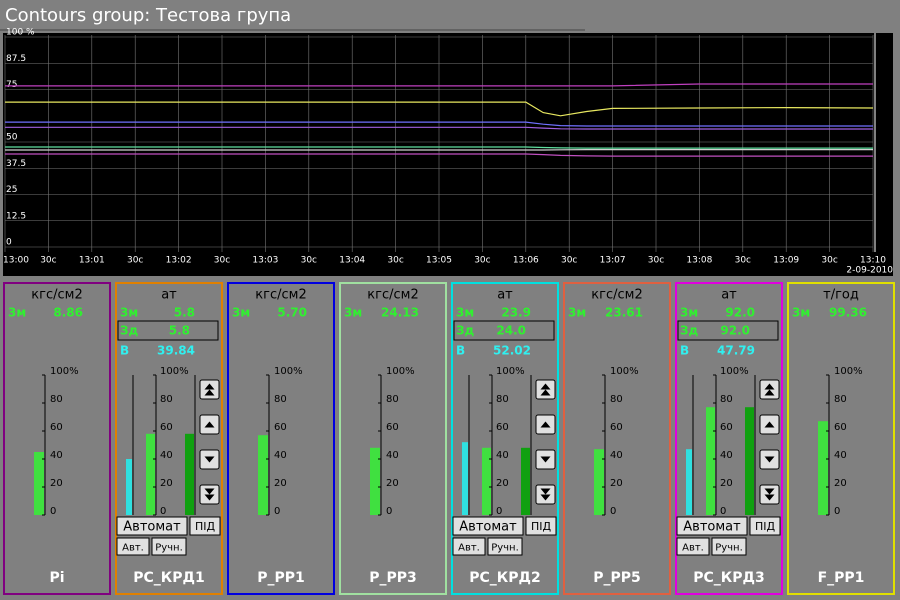 Image resolution: width=900 pixels, height=600 pixels. Describe the element at coordinates (176, 351) in the screenshot. I see `output-value: 39.84` at that location.